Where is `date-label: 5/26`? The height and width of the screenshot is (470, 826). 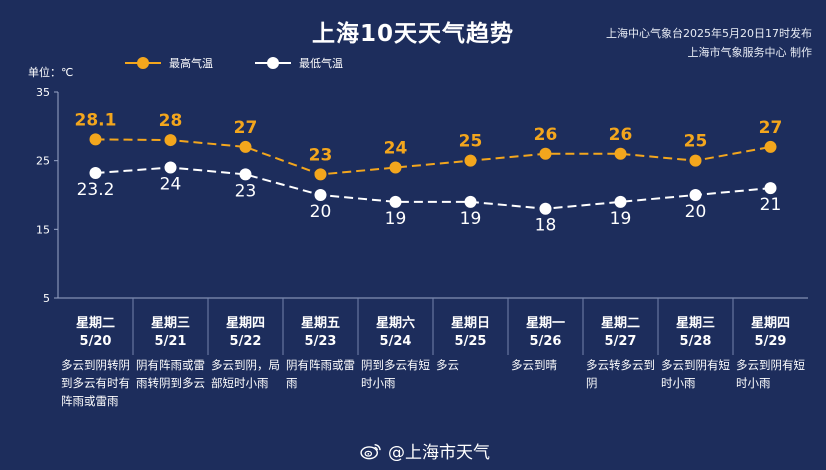 date-label: 5/26 is located at coordinates (545, 341).